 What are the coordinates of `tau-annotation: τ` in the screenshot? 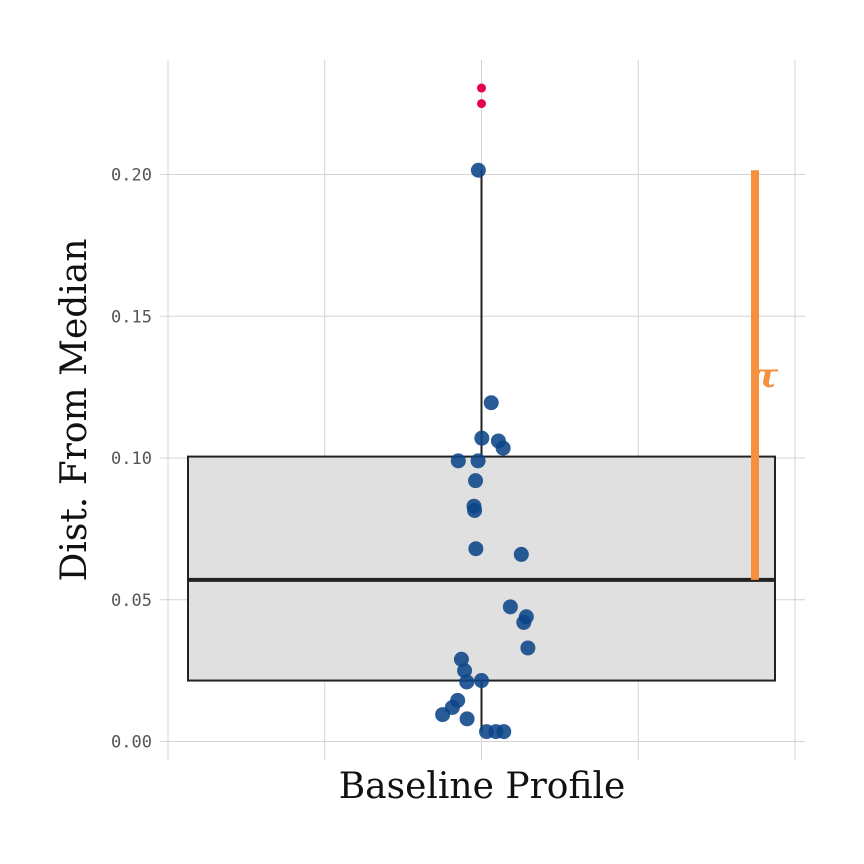 It's located at (765, 375).